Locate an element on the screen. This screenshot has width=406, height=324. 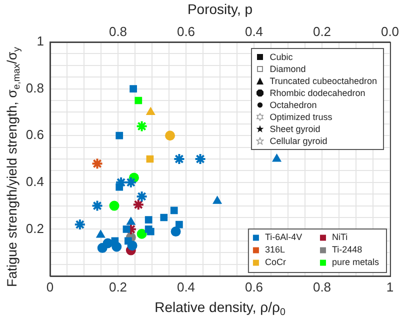
annotation: Sheet gyroid is located at coordinates (295, 129).